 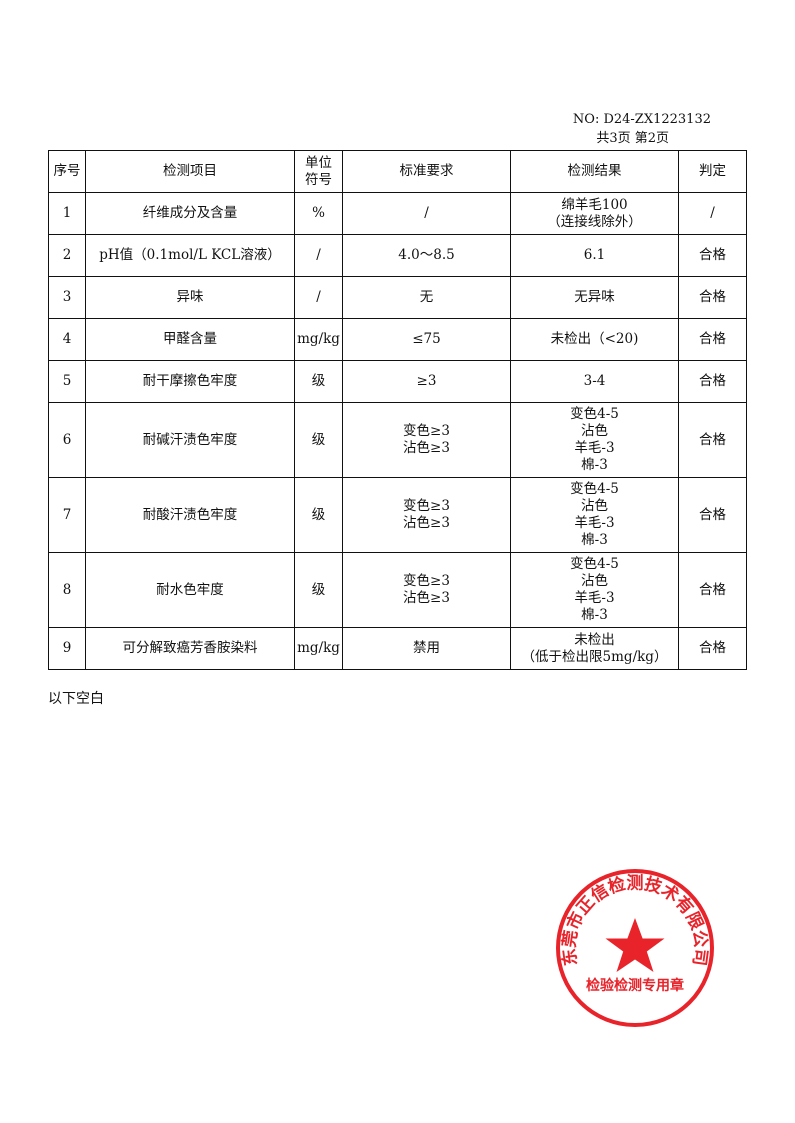 I want to click on table-row: 7 耐酸汗渍色牢度级变色≥3 沾色≥3 变色4-5 沾色 羊毛-3 棉-3 合格, so click(x=397, y=515).